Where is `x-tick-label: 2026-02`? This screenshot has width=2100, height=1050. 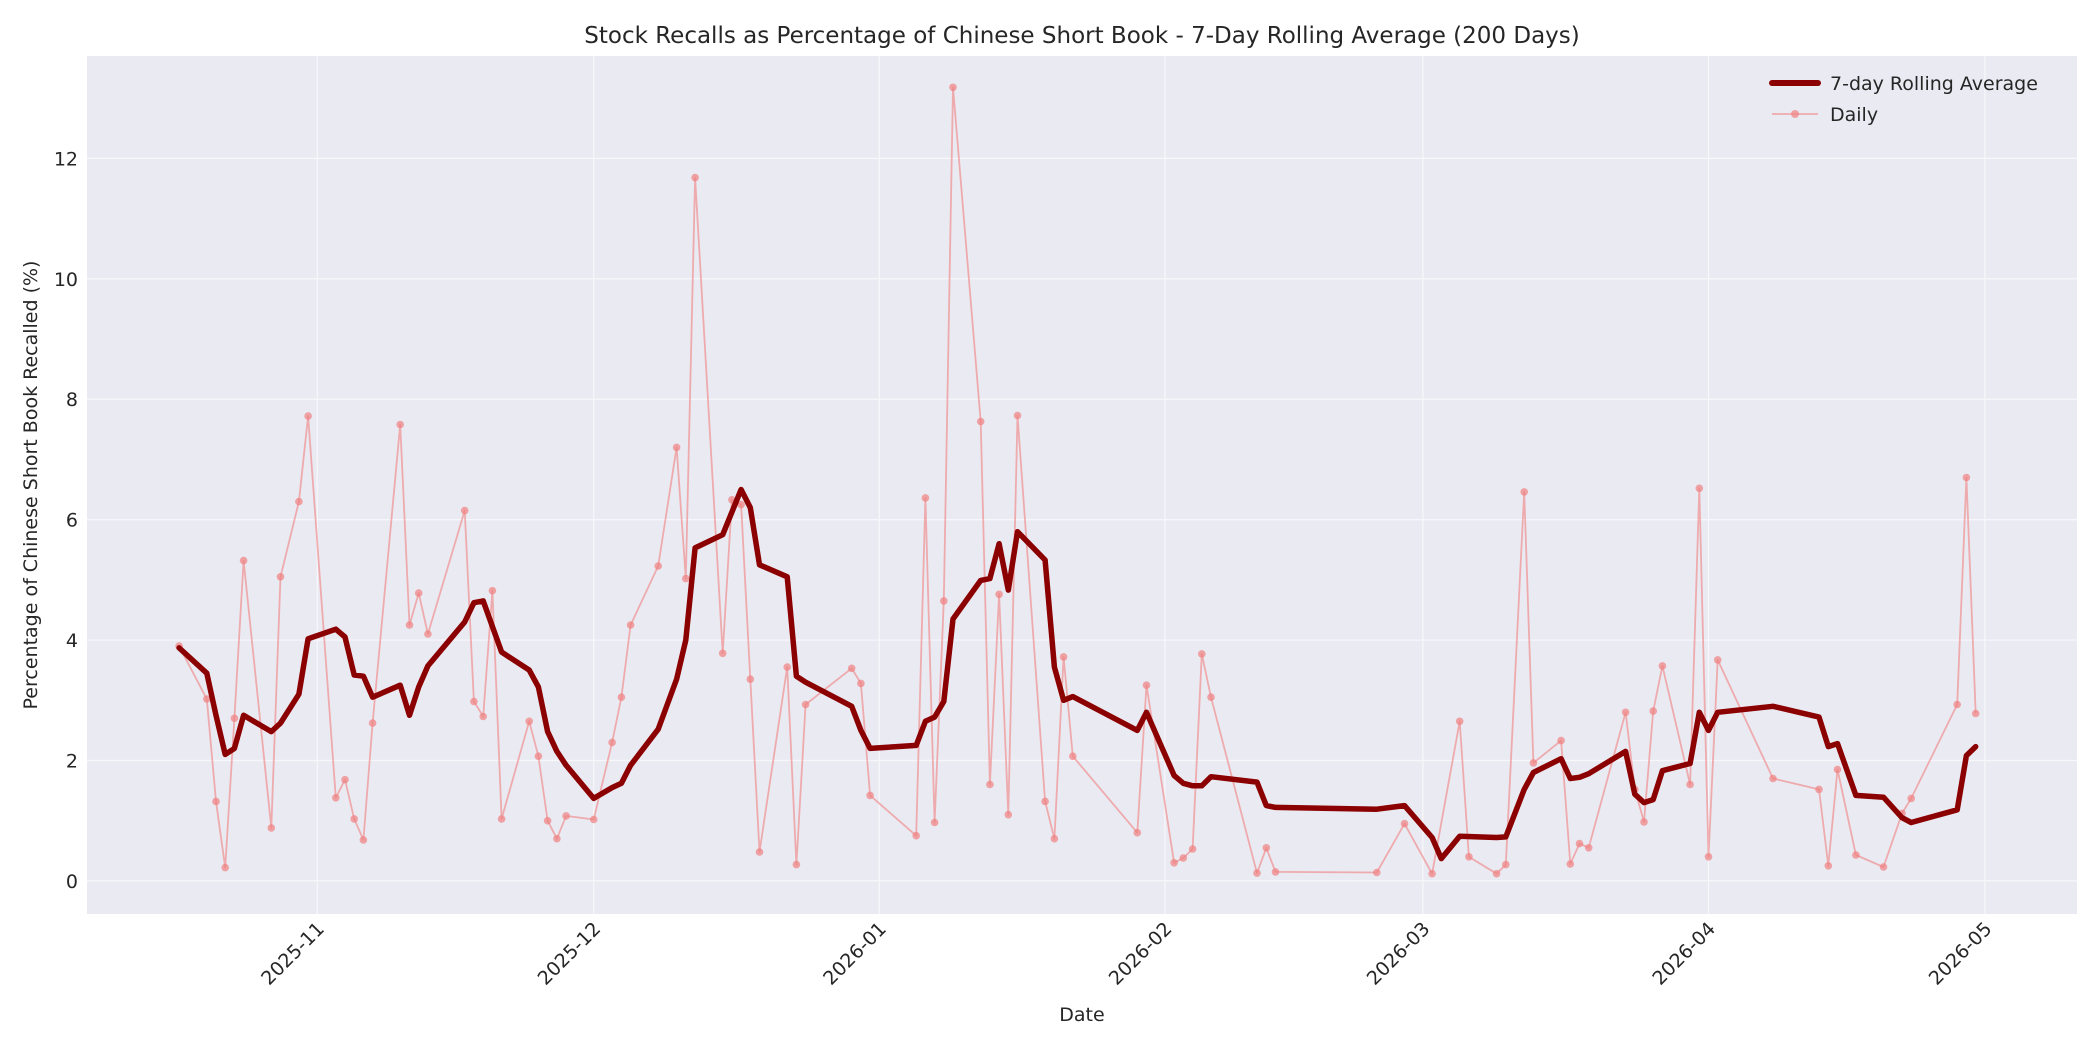
x-tick-label: 2026-02 is located at coordinates (1141, 954).